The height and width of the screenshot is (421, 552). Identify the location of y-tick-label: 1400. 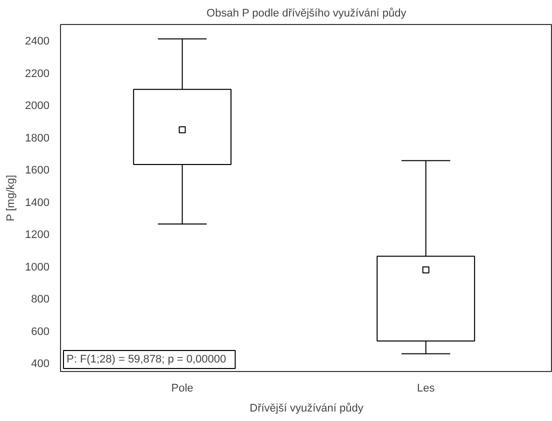
(37, 202).